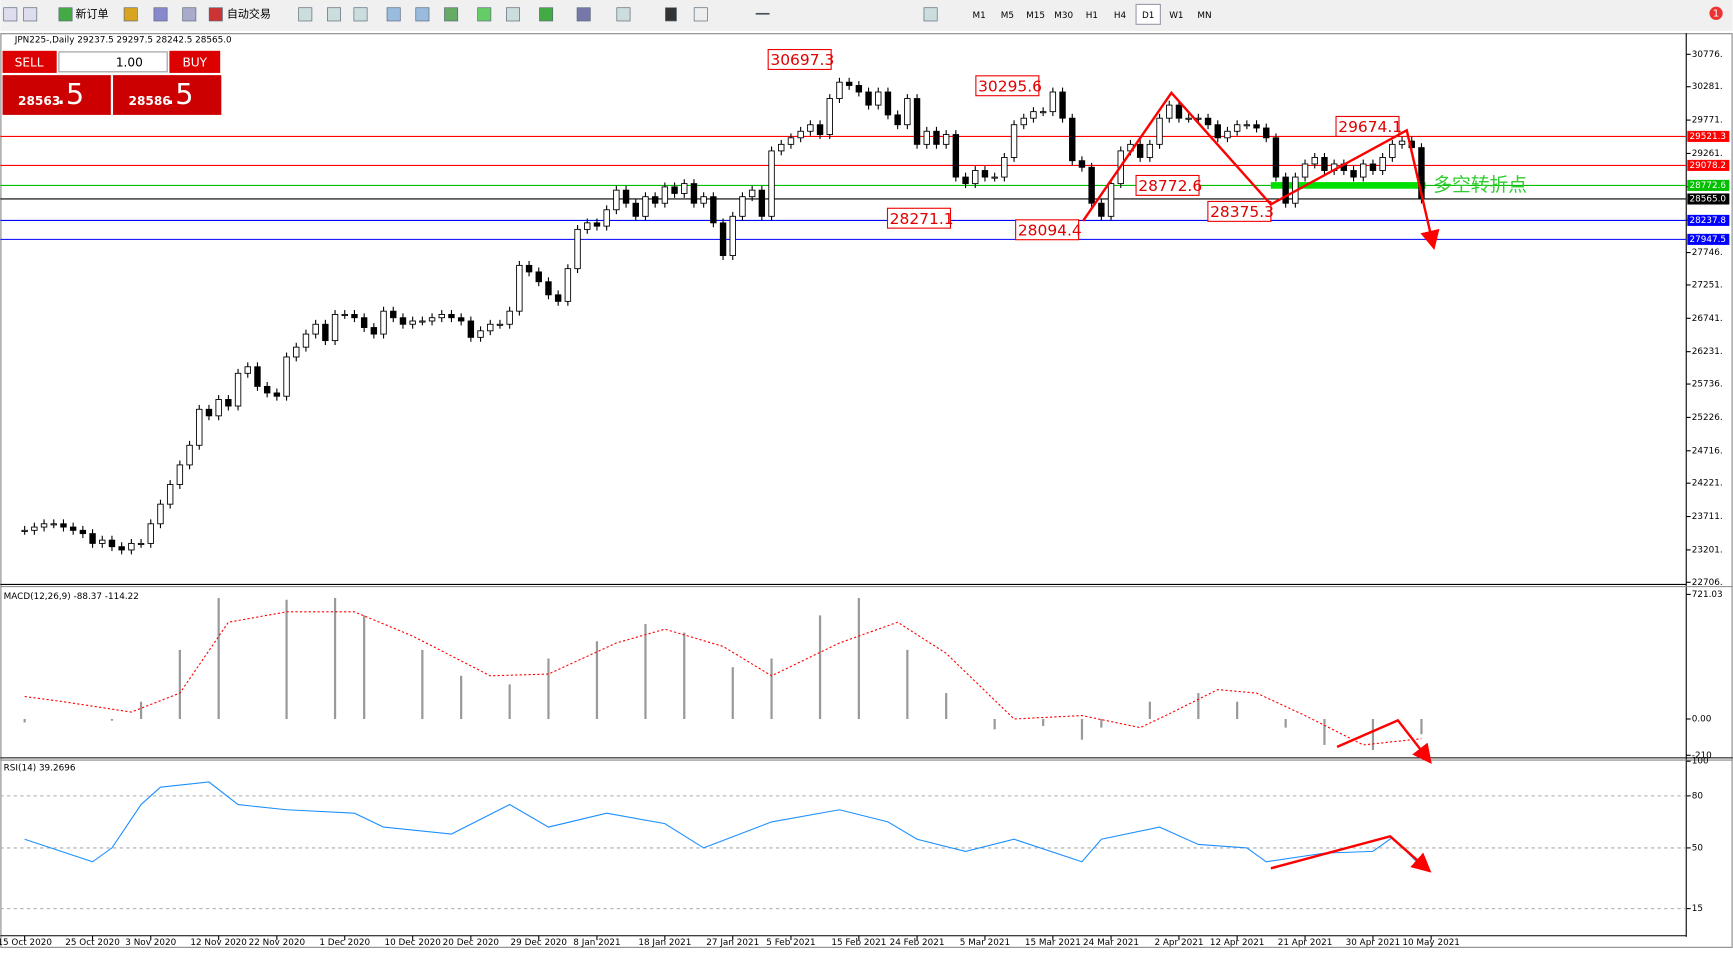  What do you see at coordinates (1120, 16) in the screenshot?
I see `timeframe: H4` at bounding box center [1120, 16].